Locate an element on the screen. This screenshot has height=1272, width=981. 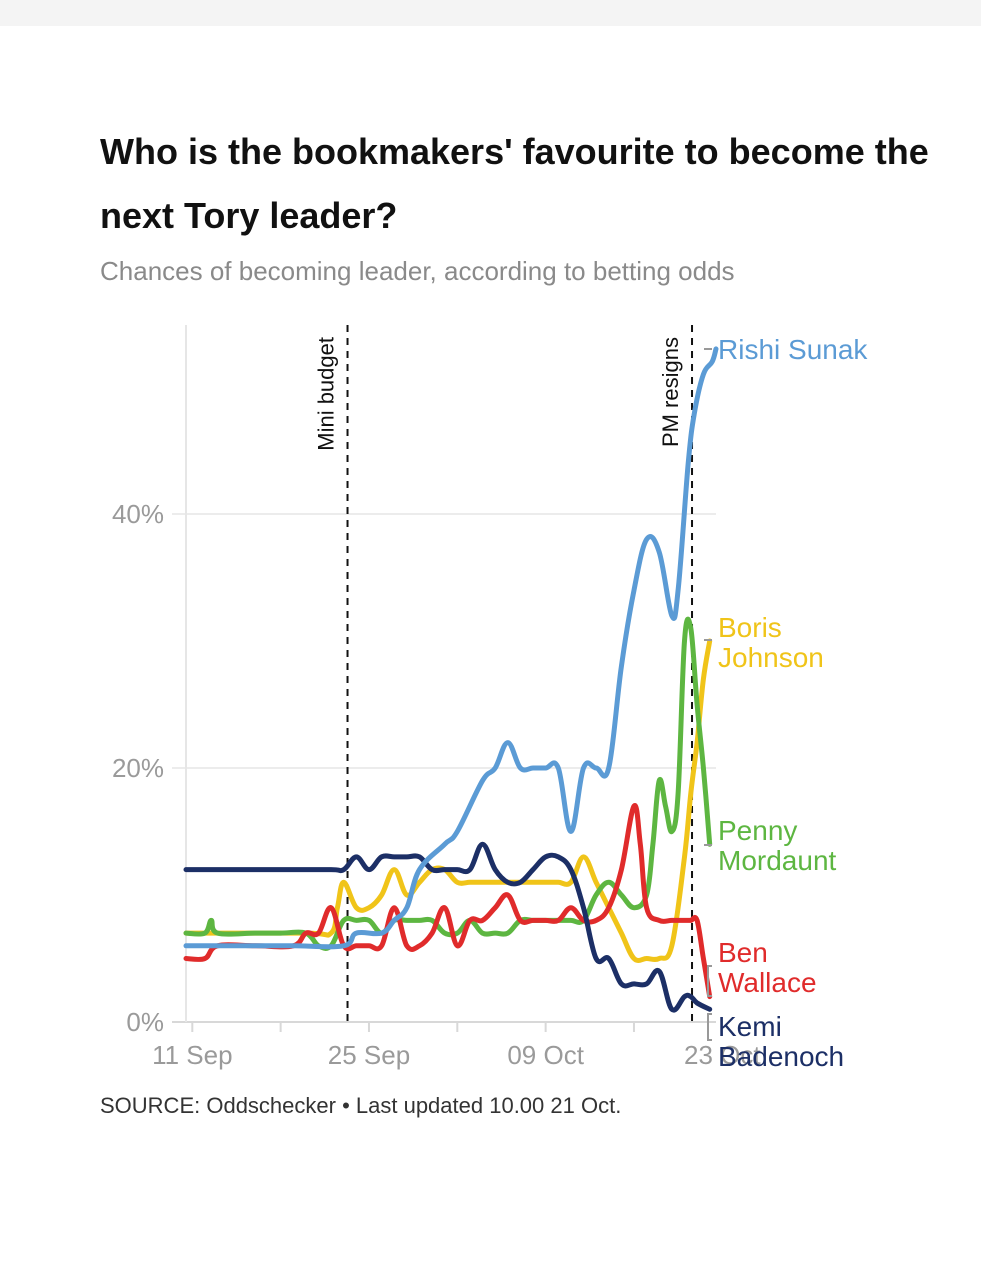
series-label-ben-wallace: Wallace is located at coordinates (767, 982).